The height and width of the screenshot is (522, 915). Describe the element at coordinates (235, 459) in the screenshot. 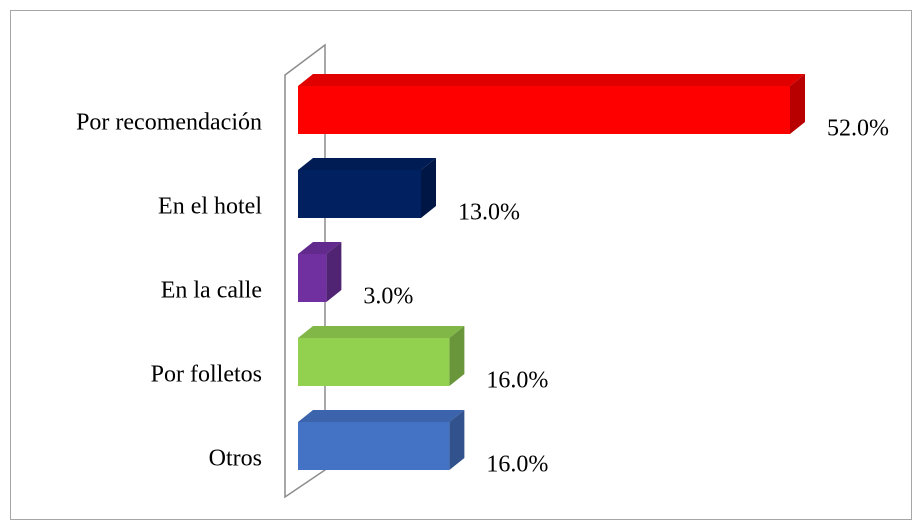

I see `y-tick-label: Otros` at that location.